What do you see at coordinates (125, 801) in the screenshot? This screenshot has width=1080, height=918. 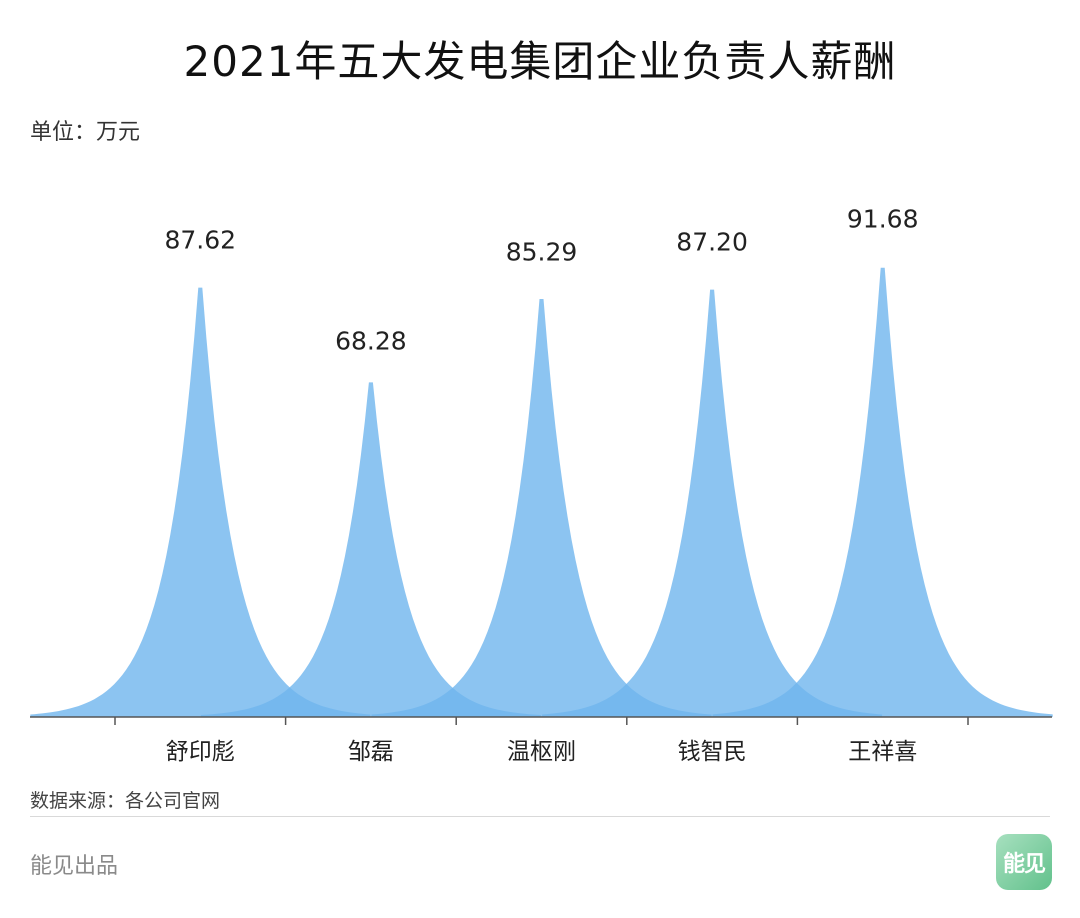 I see `data-source: 数据来源：各公司官网` at bounding box center [125, 801].